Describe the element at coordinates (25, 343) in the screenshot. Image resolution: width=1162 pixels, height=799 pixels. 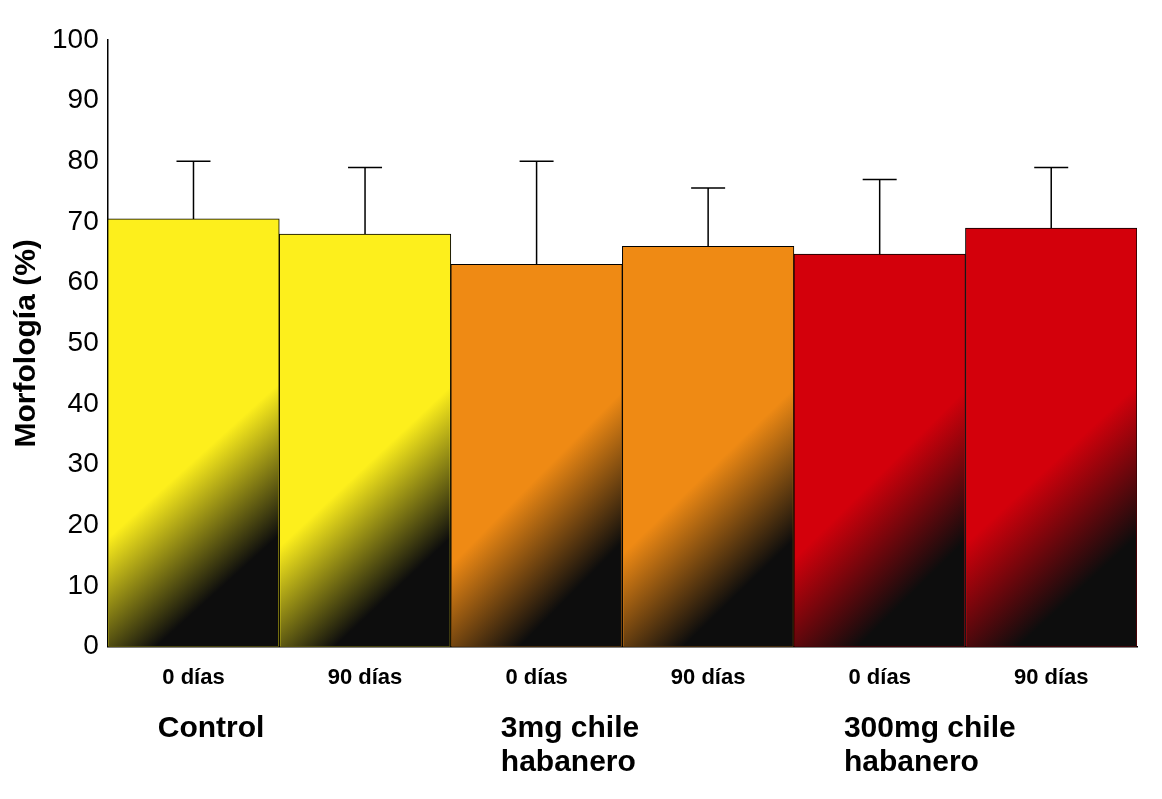
I see `y-axis-title: Morfología (%)` at that location.